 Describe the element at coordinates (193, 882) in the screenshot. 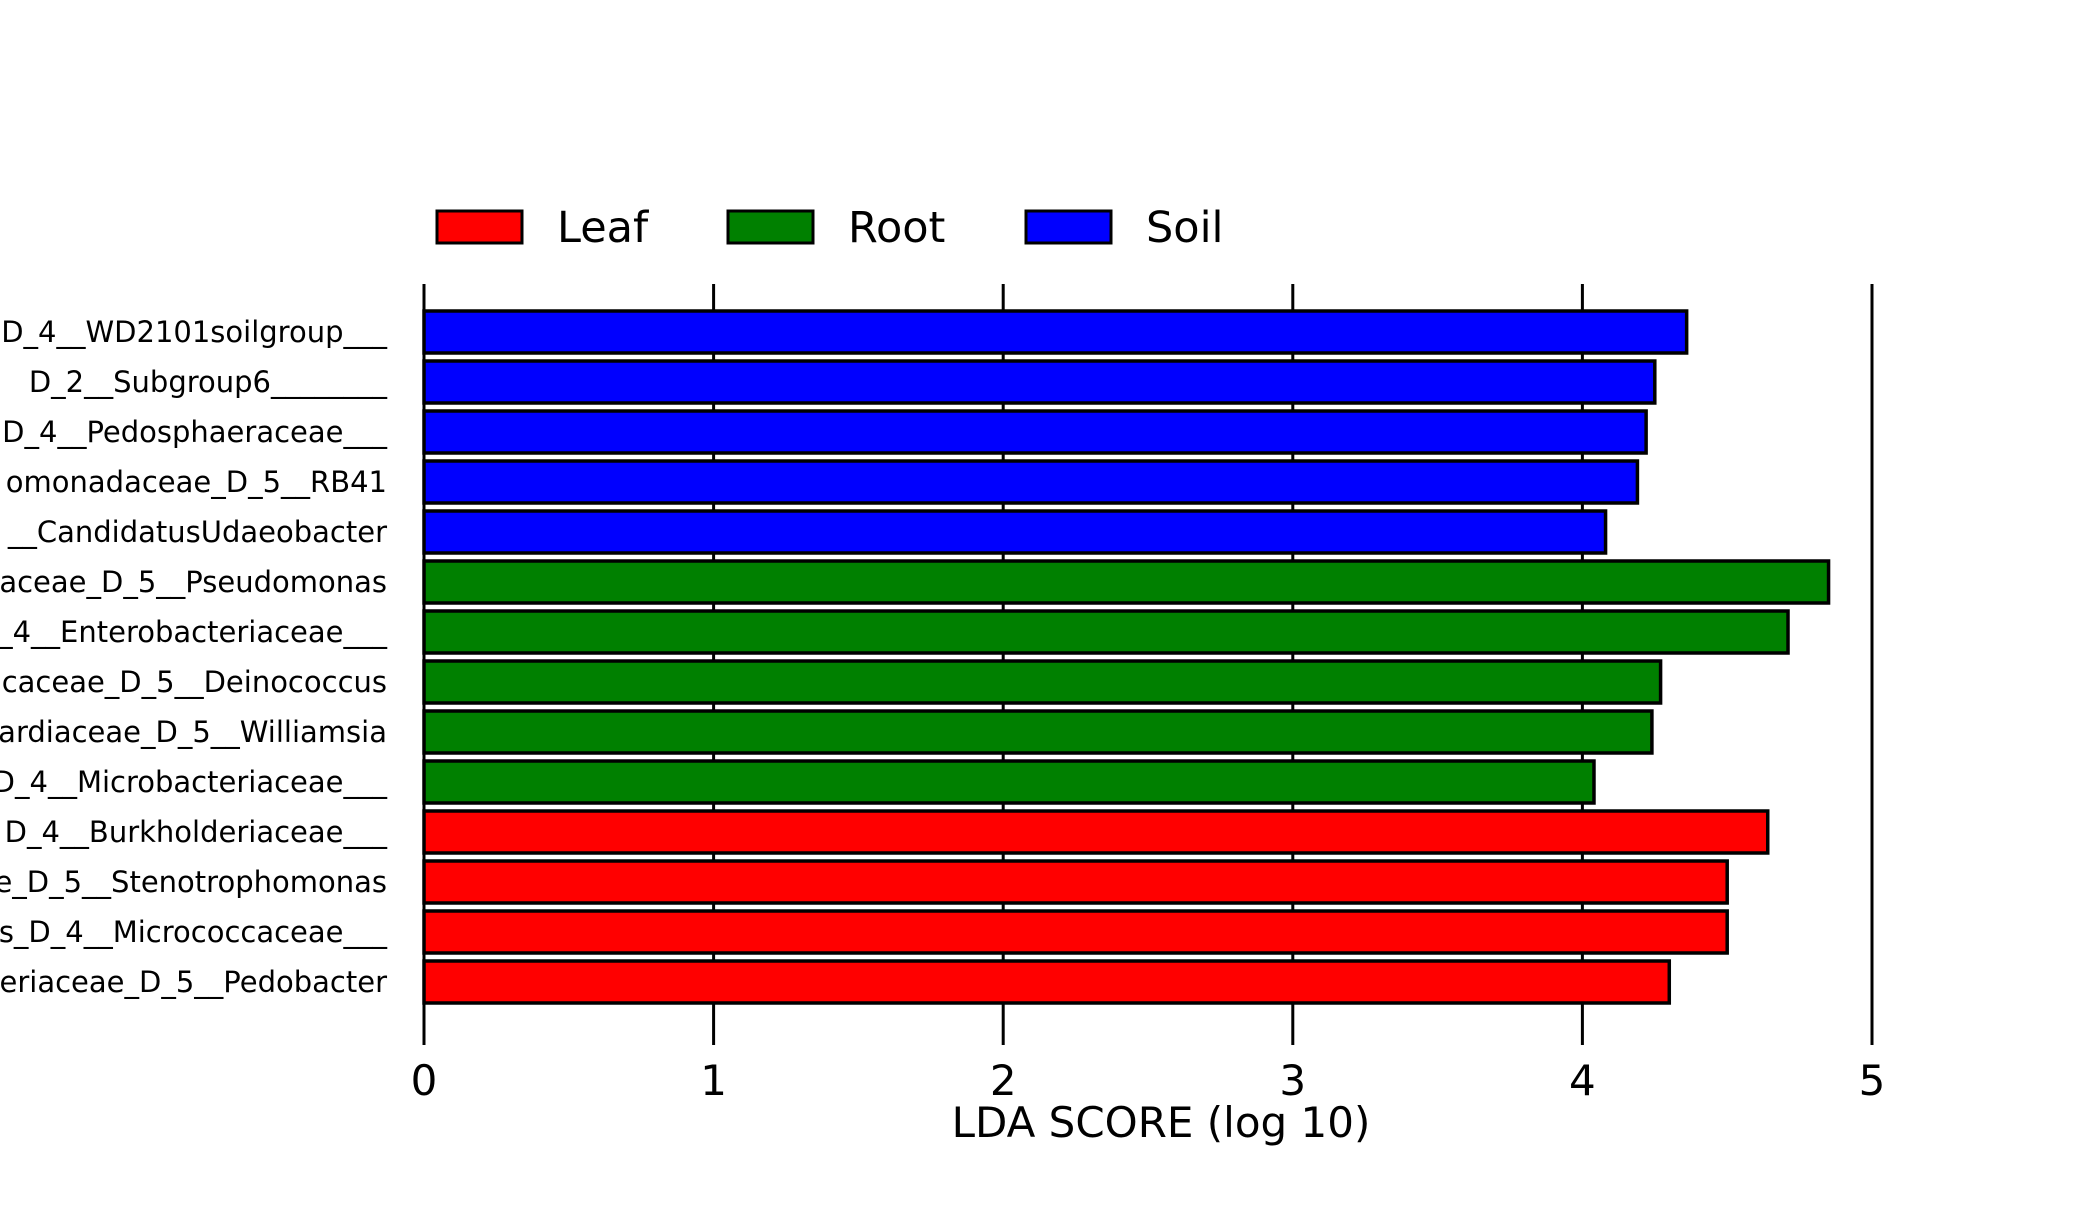

I see `category-label: e_D_5__Stenotrophomonas` at that location.